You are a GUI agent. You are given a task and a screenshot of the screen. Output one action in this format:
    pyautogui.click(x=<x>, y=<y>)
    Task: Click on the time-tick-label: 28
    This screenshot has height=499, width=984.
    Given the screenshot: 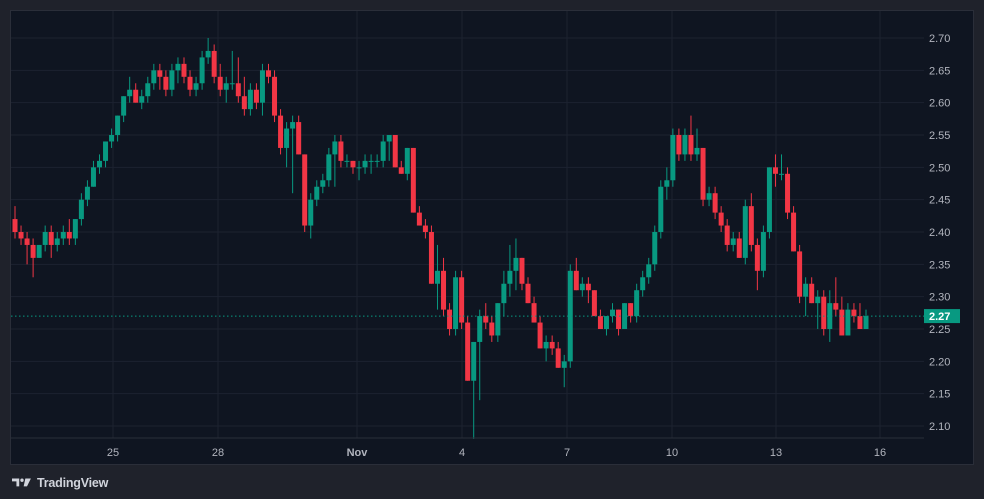 What is the action you would take?
    pyautogui.click(x=218, y=453)
    